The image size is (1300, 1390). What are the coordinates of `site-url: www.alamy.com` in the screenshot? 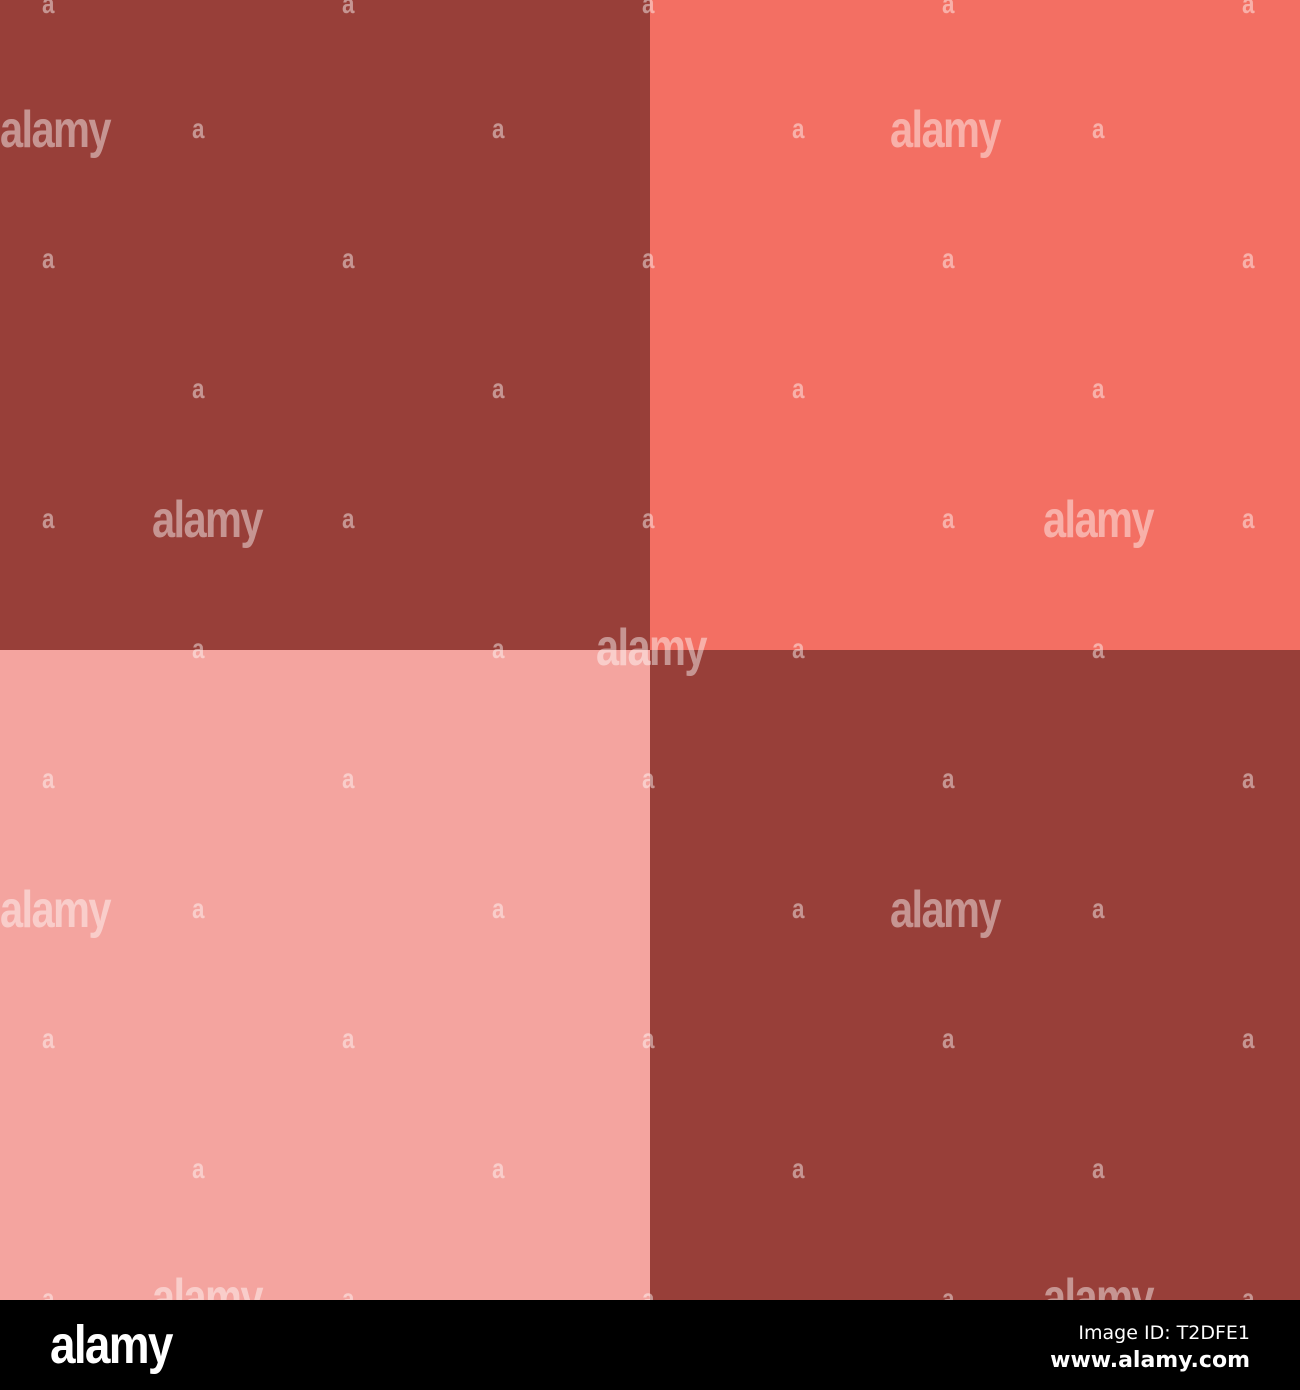 It's located at (1150, 1360).